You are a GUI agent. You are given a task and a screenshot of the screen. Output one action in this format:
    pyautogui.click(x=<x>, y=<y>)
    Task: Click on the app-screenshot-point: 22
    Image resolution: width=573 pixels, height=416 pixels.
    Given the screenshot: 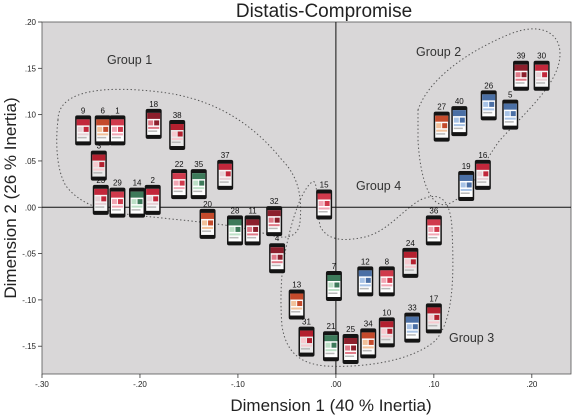 What is the action you would take?
    pyautogui.click(x=179, y=180)
    